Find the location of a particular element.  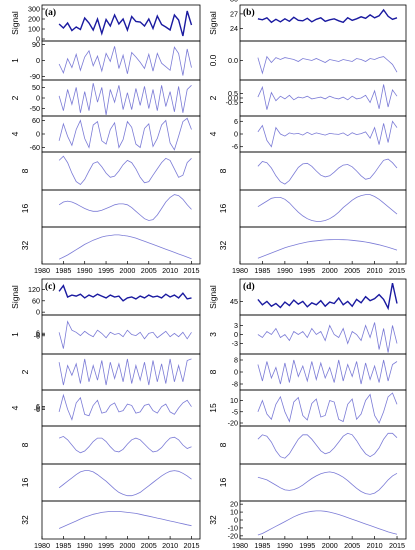

panel-4-row-6: 16 is located at coordinates (312, 482).